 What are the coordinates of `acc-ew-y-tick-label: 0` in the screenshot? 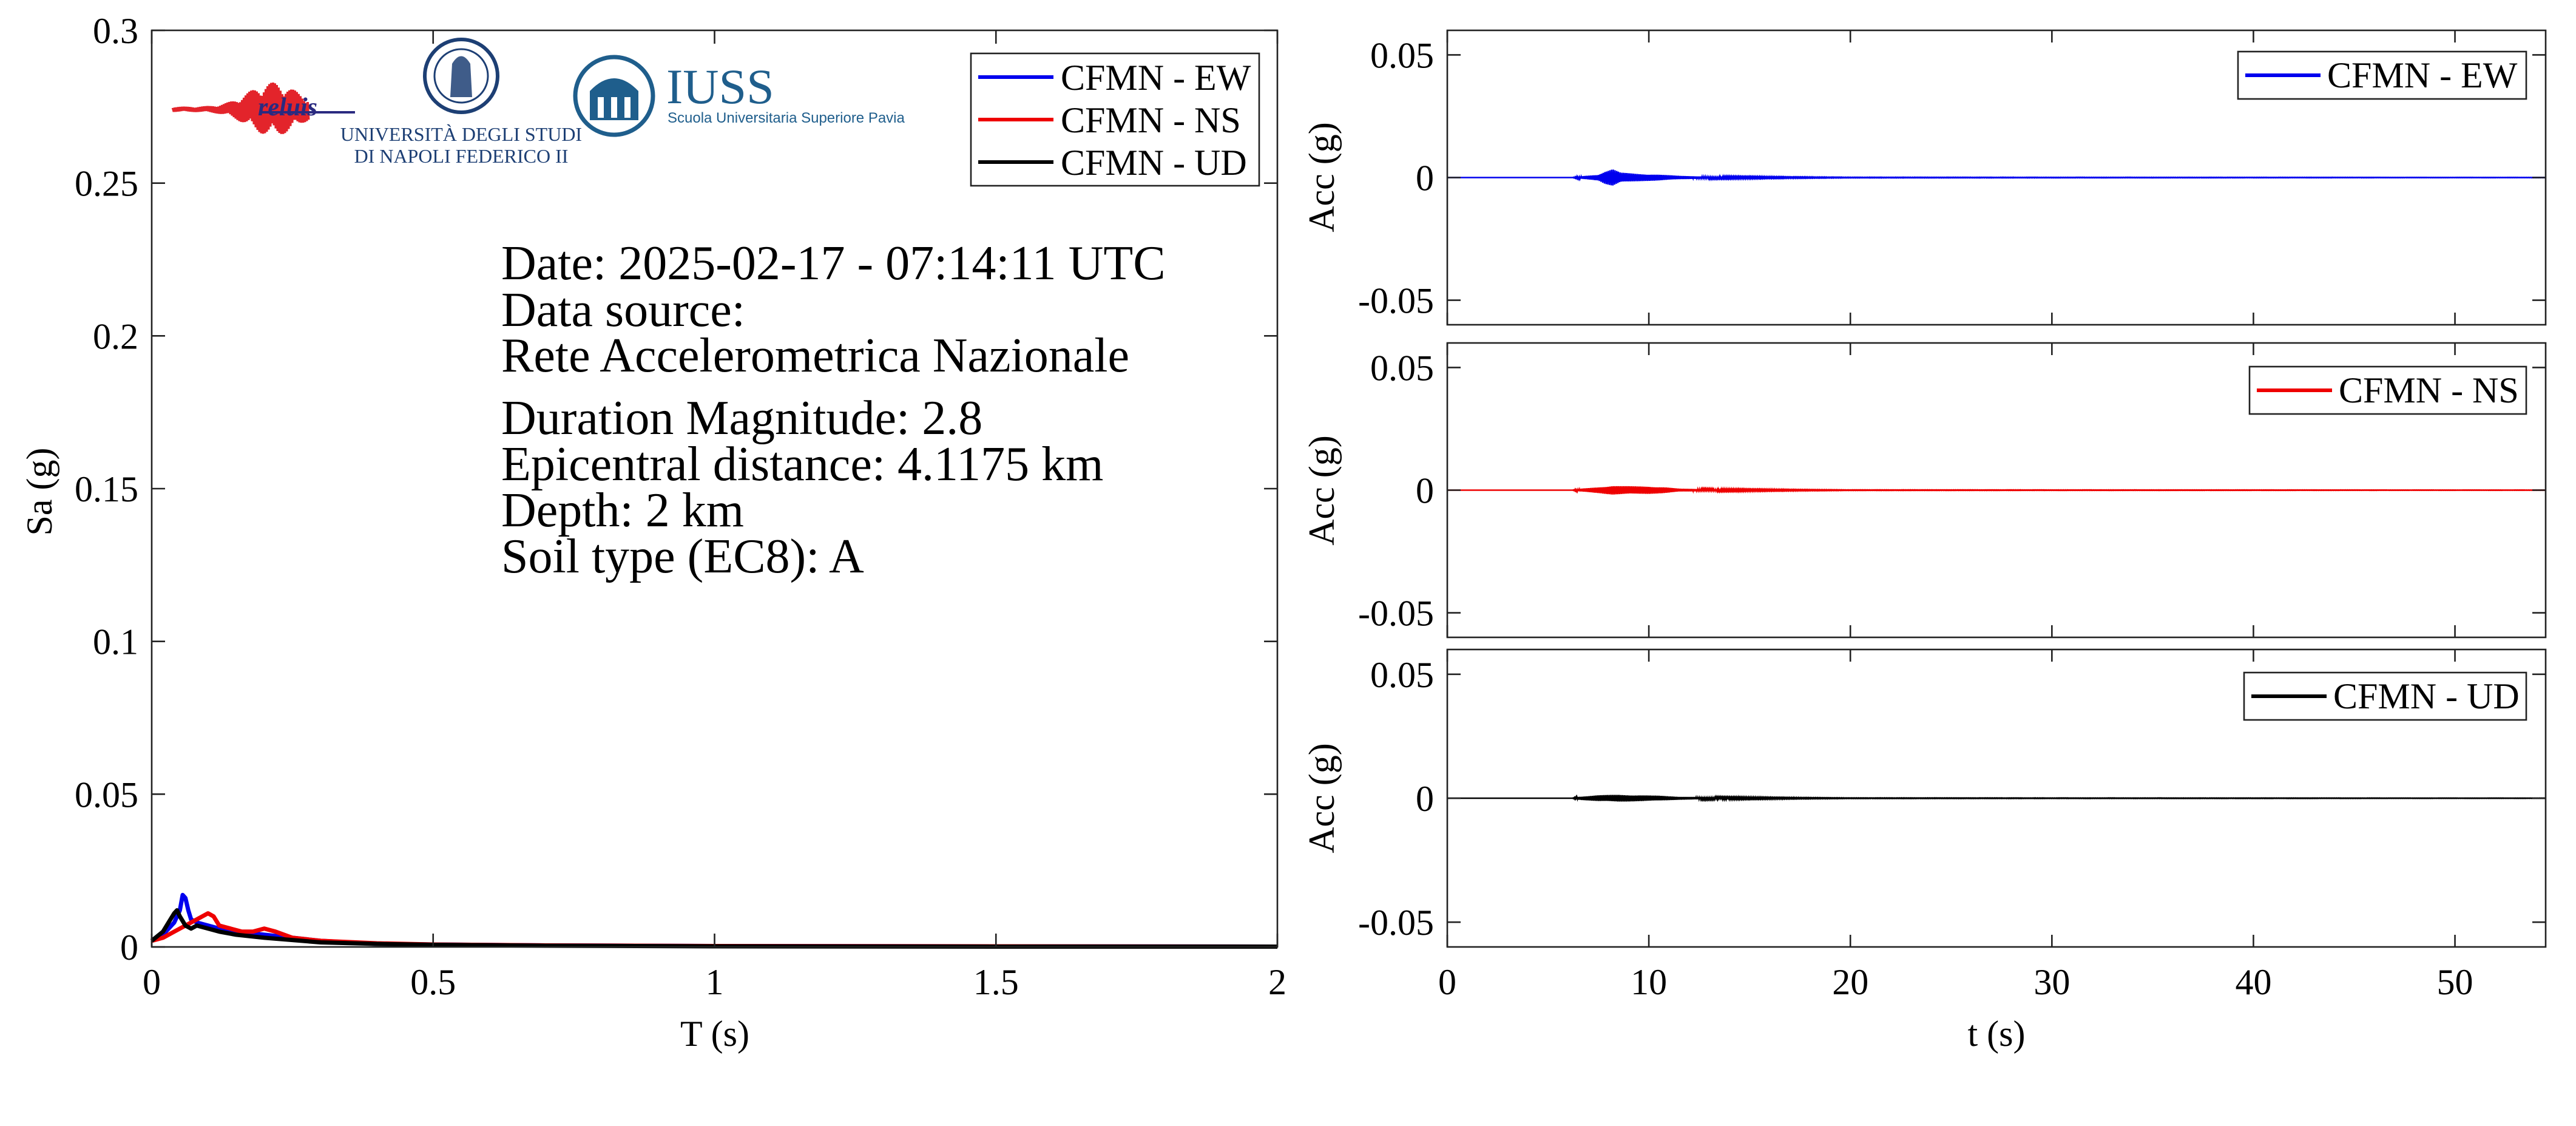 It's located at (1425, 178).